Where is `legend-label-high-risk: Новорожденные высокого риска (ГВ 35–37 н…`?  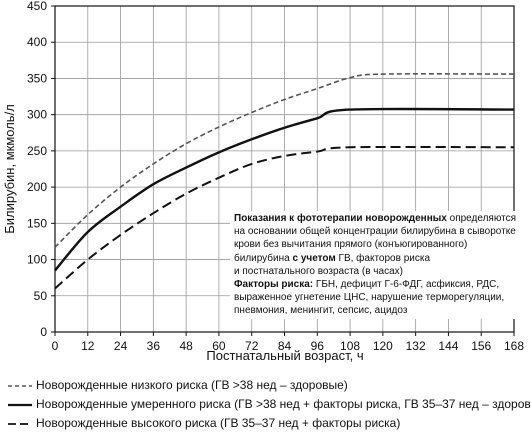 legend-label-high-risk: Новорожденные высокого риска (ГВ 35–37 н… is located at coordinates (218, 423).